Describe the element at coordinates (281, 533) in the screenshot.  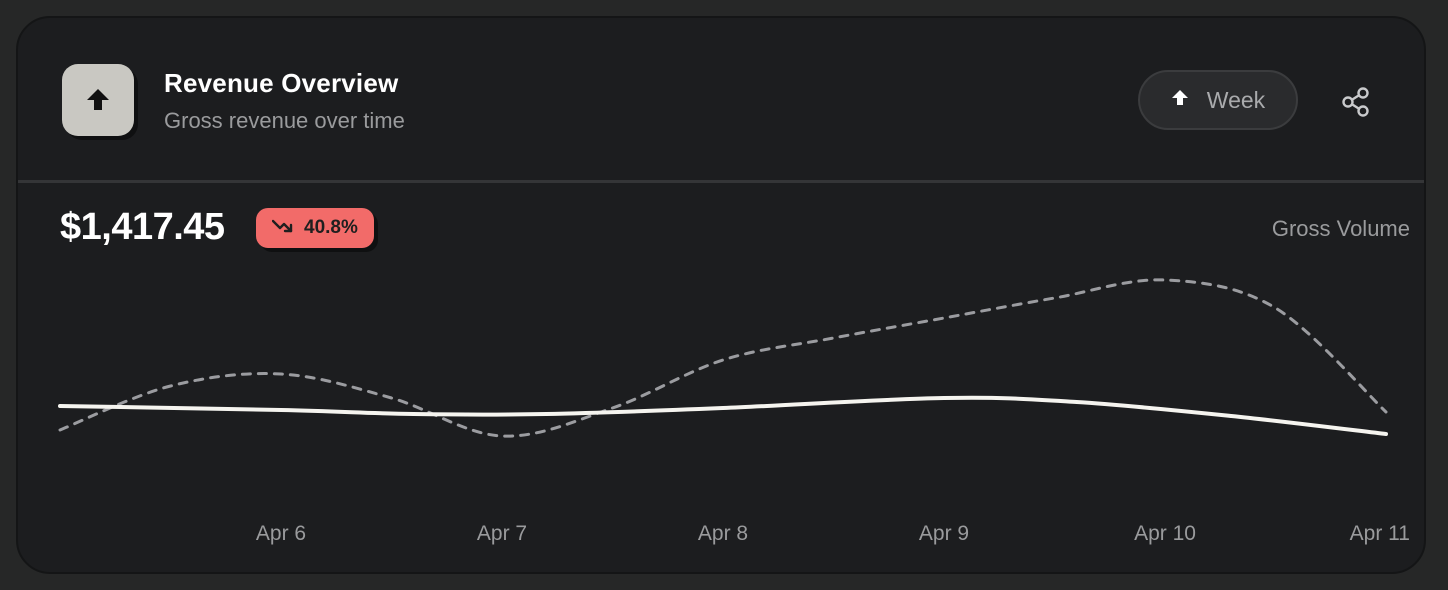
I see `x-tick-label: Apr 6` at that location.